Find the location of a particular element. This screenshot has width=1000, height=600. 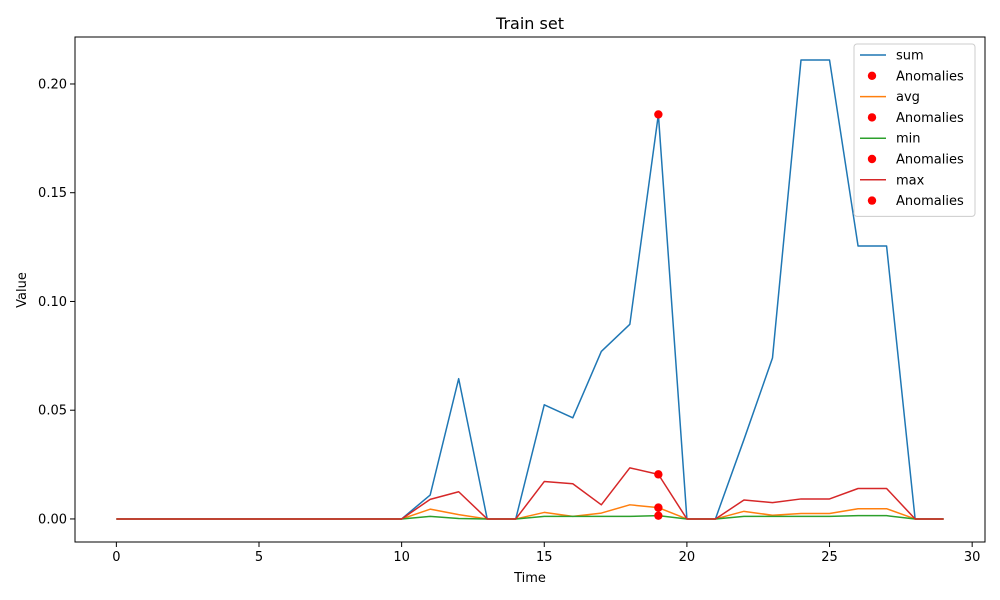

x-tick-label: 25 is located at coordinates (829, 557).